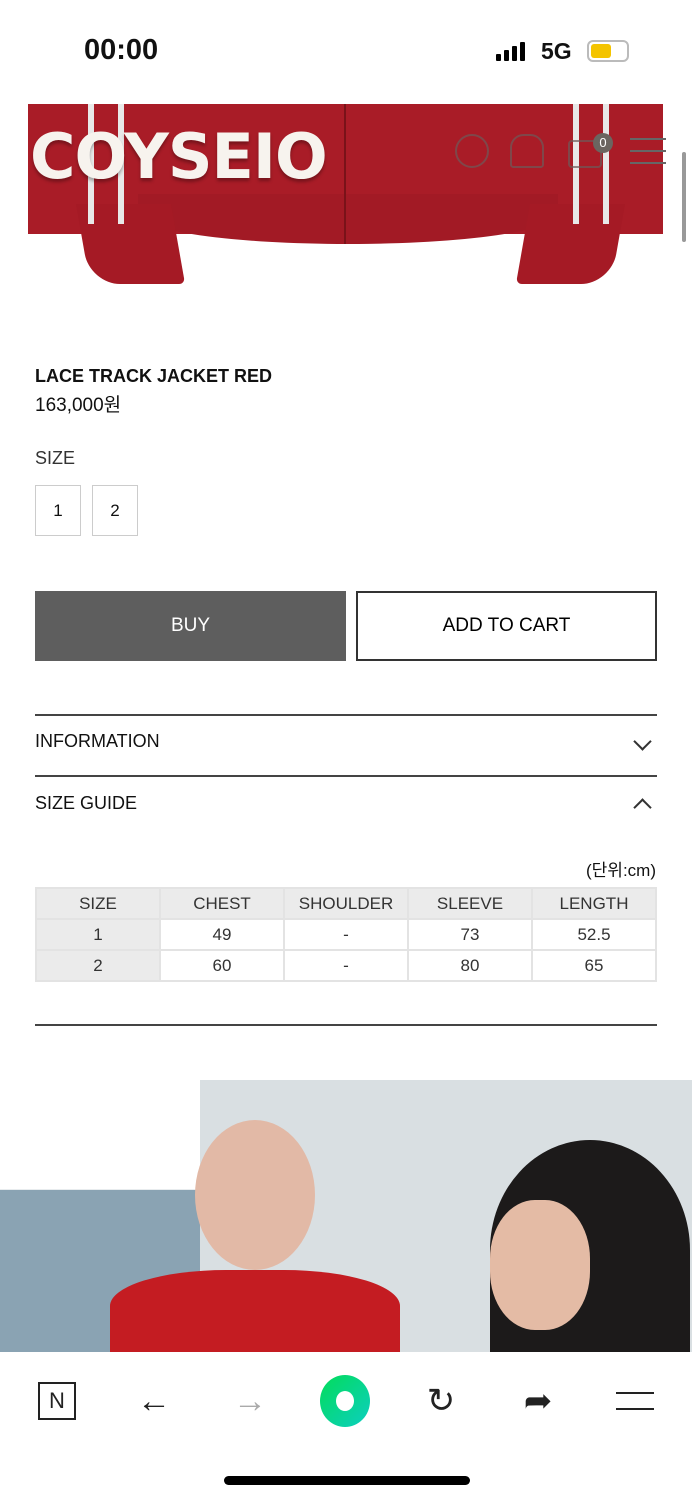  What do you see at coordinates (608, 51) in the screenshot?
I see `battery-icon` at bounding box center [608, 51].